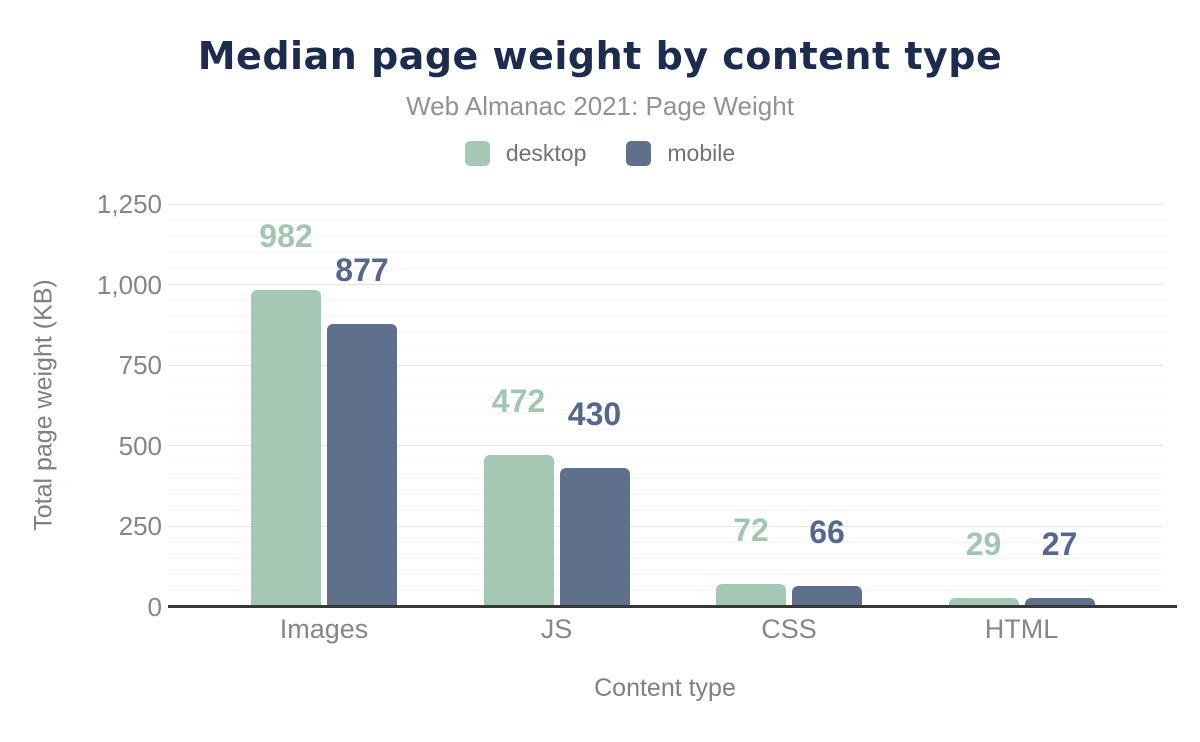 Image resolution: width=1200 pixels, height=742 pixels. I want to click on value-label-desktop-images: 982, so click(286, 236).